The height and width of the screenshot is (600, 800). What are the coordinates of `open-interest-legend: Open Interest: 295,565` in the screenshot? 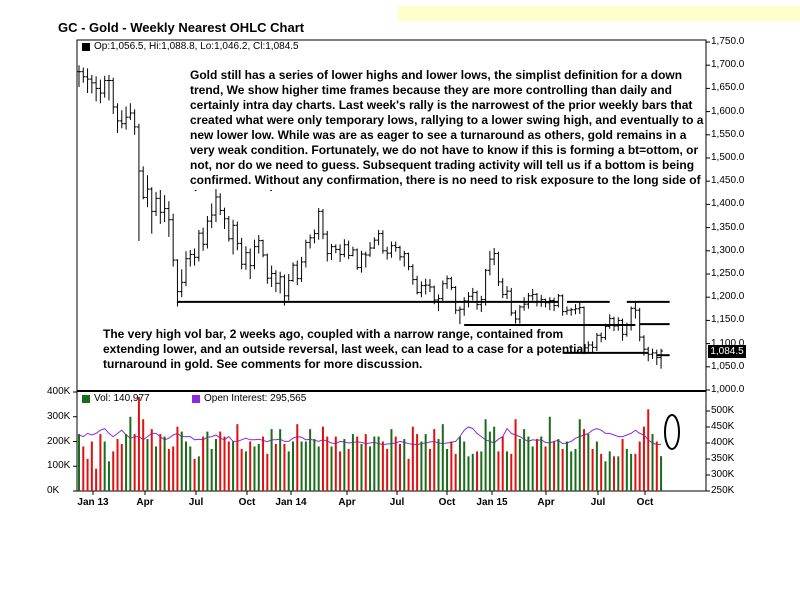 It's located at (249, 398).